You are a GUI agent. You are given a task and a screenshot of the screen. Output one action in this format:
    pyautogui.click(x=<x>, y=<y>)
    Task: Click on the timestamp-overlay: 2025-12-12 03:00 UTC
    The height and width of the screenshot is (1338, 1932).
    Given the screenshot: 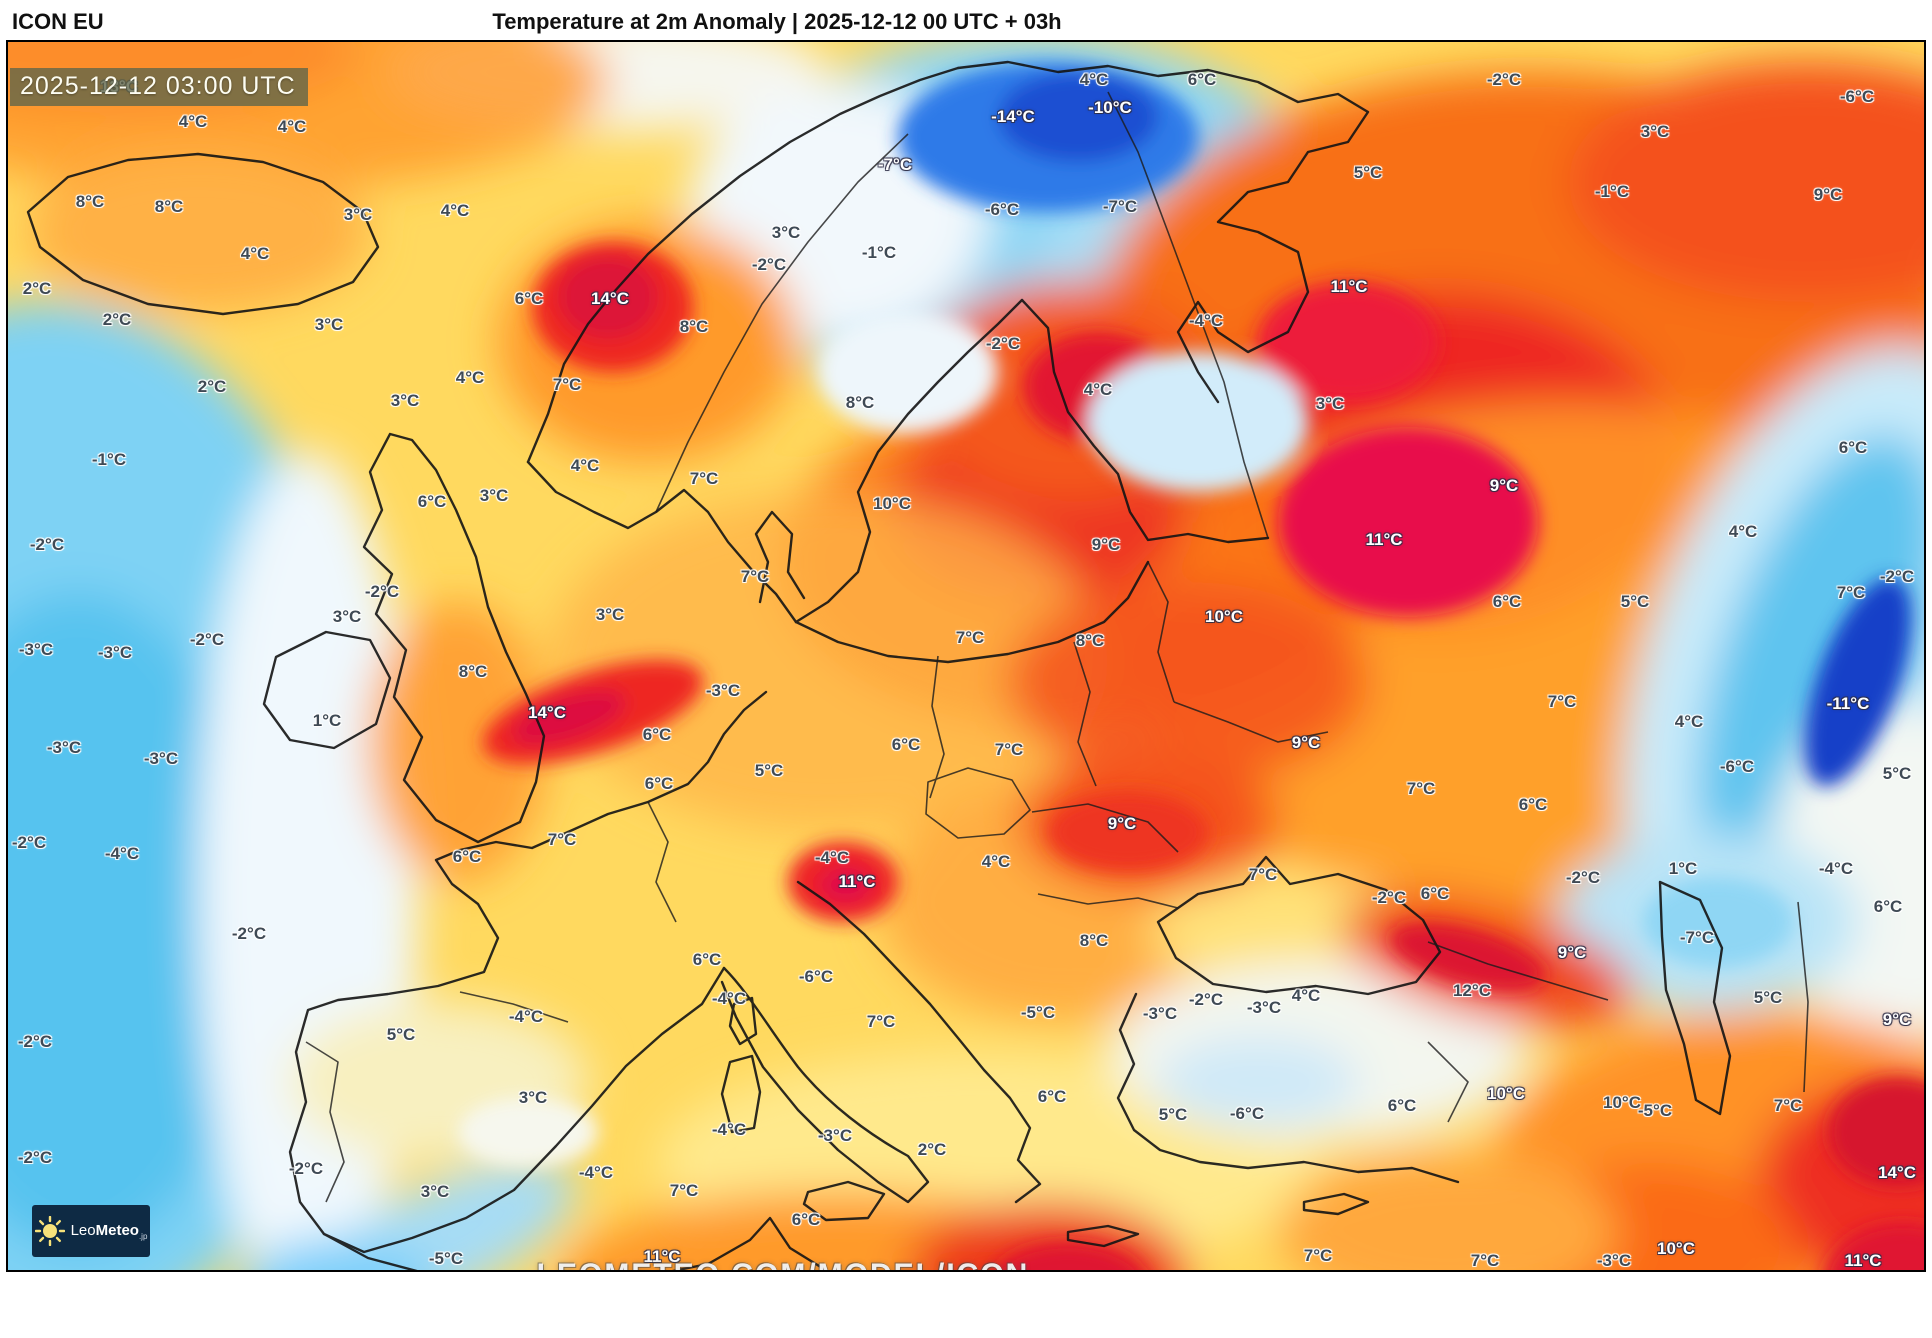 What is the action you would take?
    pyautogui.click(x=159, y=87)
    